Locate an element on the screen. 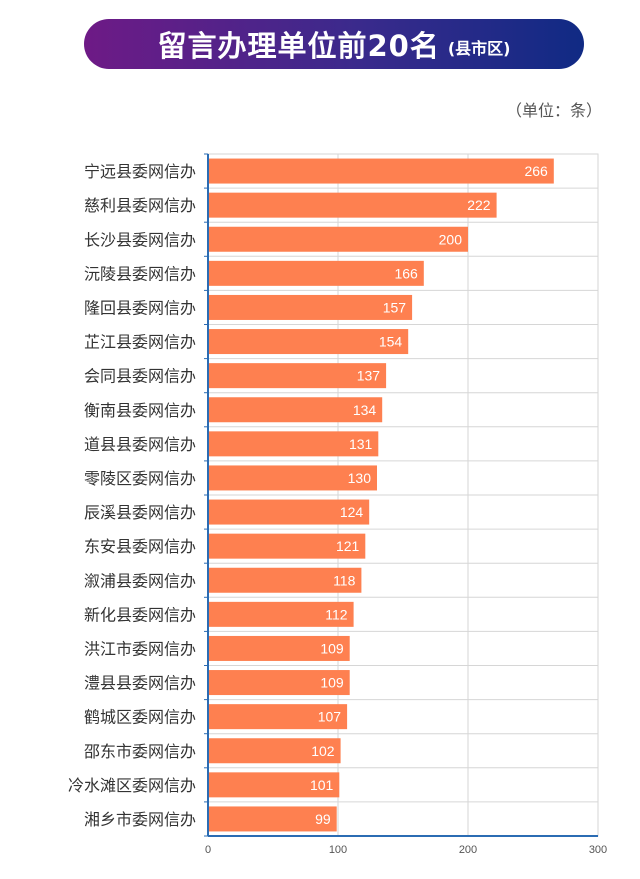 This screenshot has width=640, height=879. bar-value-label: 137 is located at coordinates (369, 376).